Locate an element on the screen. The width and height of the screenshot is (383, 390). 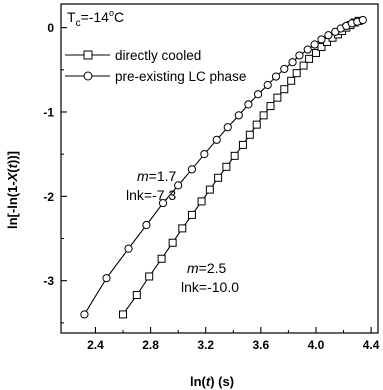
annotation-lnk-direct: lnk=-10.0 is located at coordinates (210, 287).